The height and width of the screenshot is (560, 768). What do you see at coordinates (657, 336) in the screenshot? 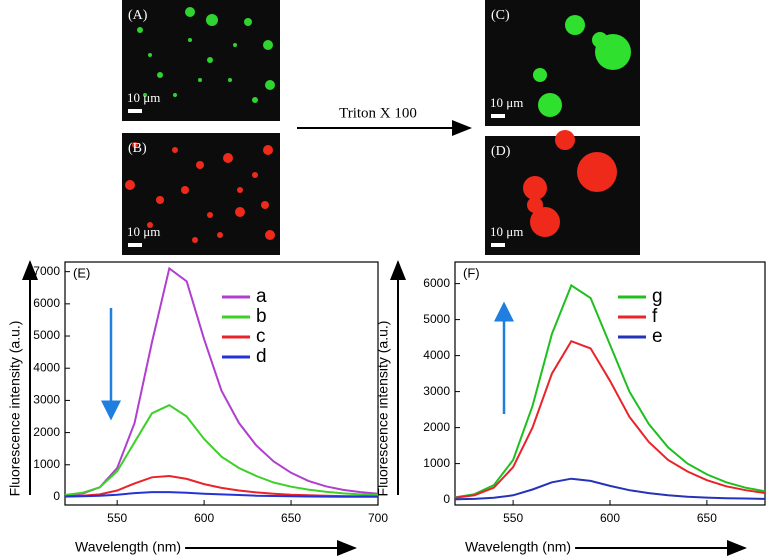
I see `legend-label: e` at bounding box center [657, 336].